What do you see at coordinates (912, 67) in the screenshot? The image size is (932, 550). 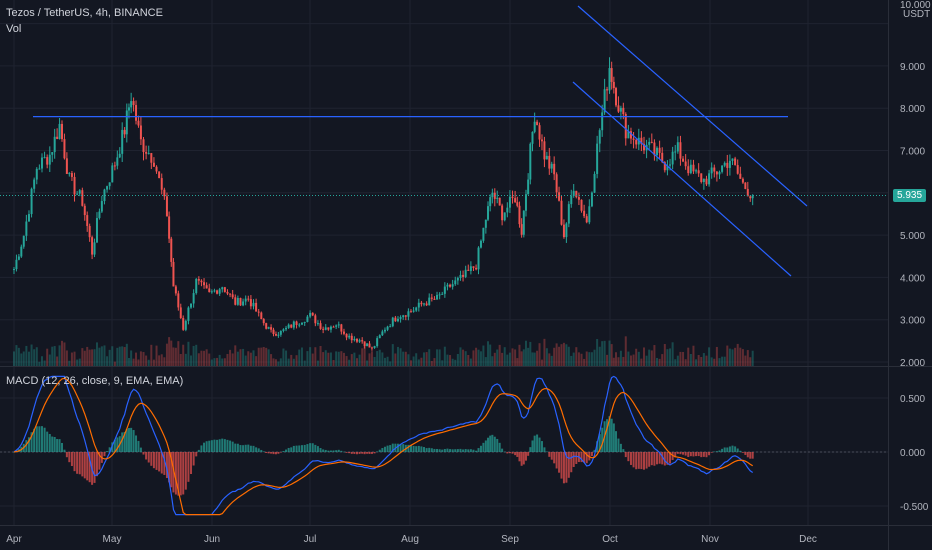 I see `y-tick-label: 9.000` at bounding box center [912, 67].